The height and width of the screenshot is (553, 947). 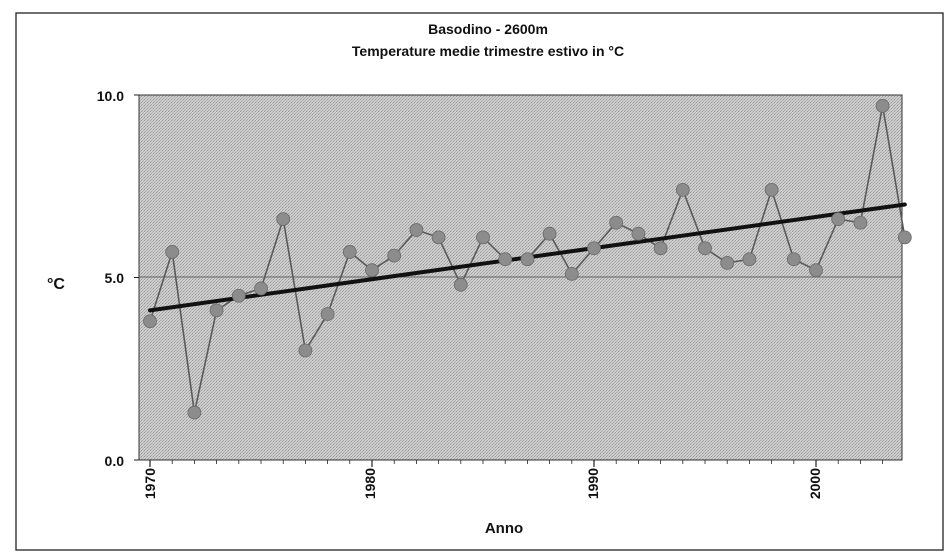 What do you see at coordinates (638, 233) in the screenshot?
I see `data-point-1992` at bounding box center [638, 233].